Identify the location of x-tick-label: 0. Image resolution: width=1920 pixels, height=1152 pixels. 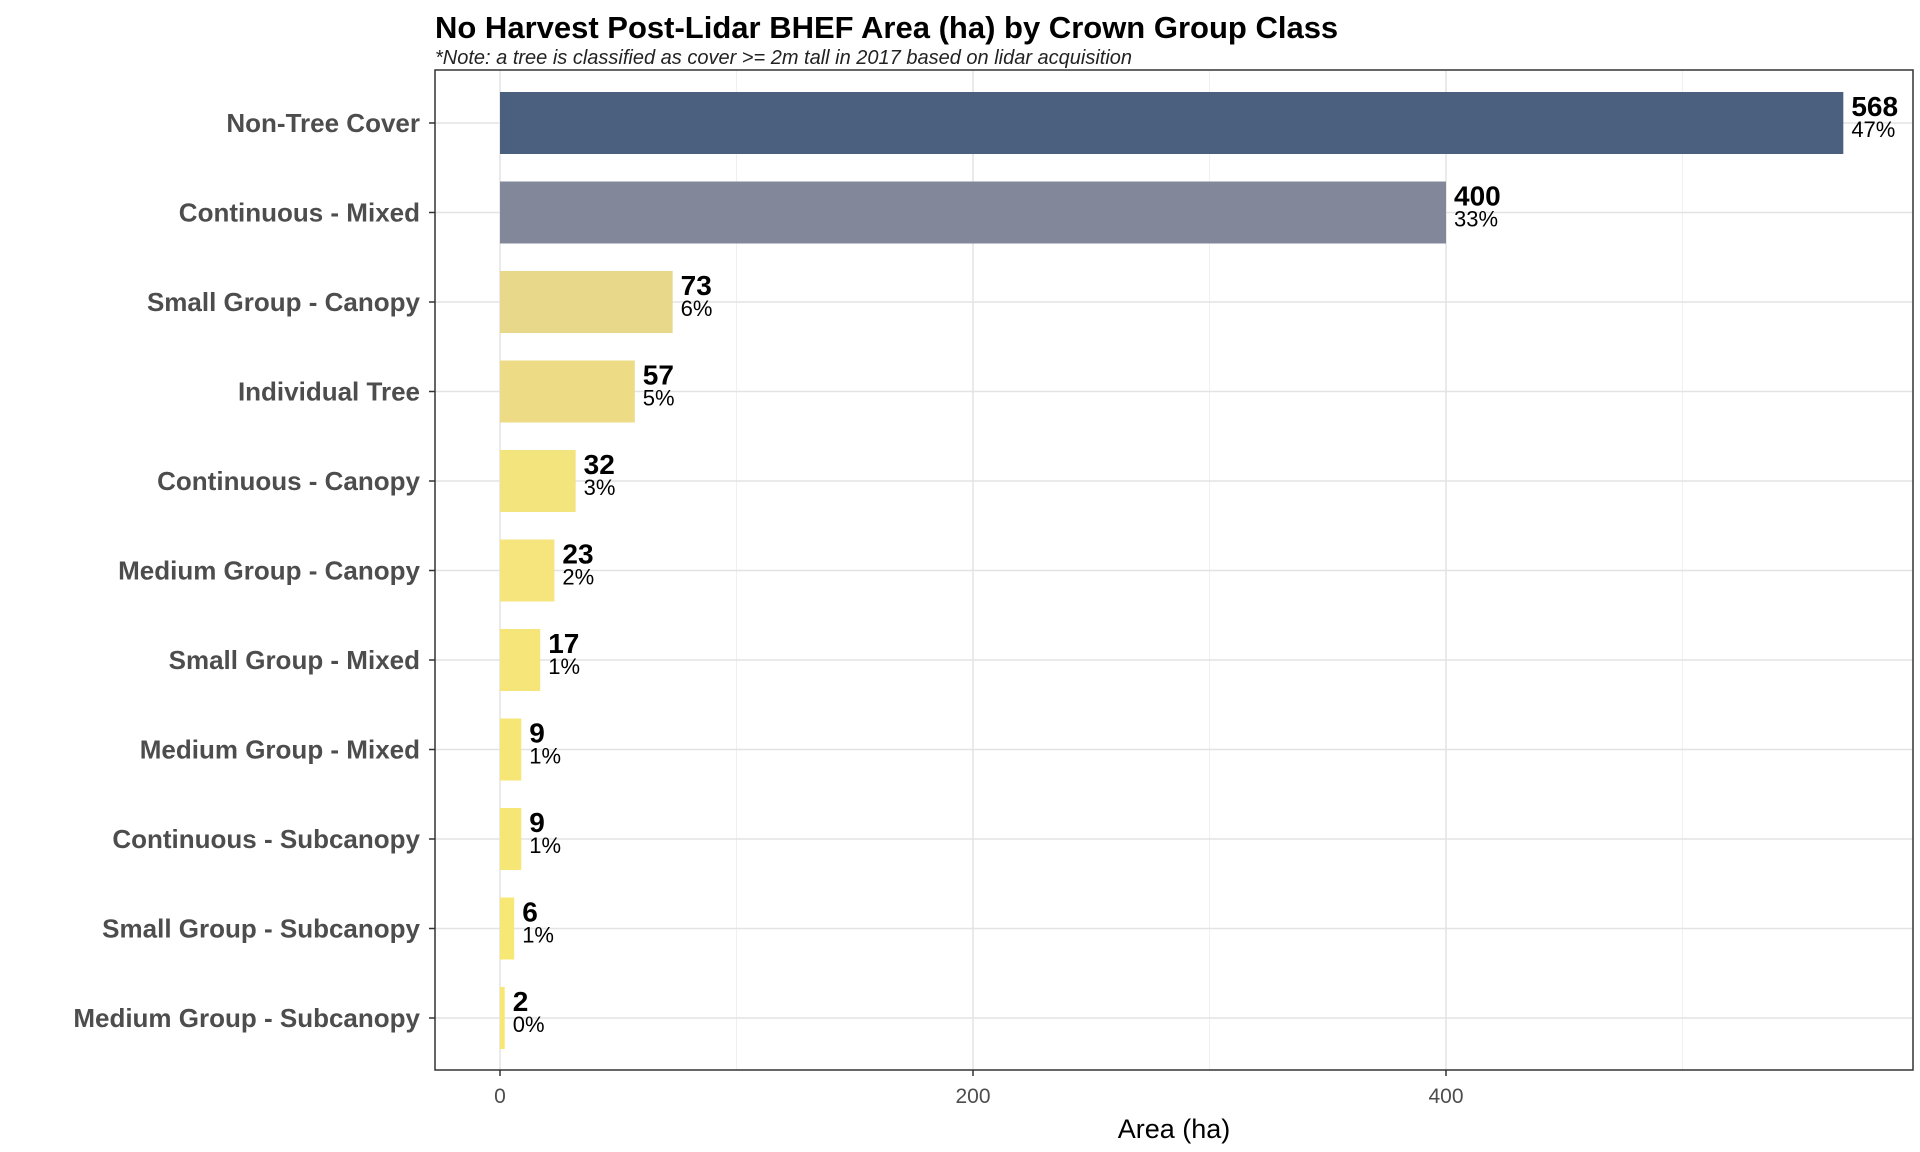
(500, 1096).